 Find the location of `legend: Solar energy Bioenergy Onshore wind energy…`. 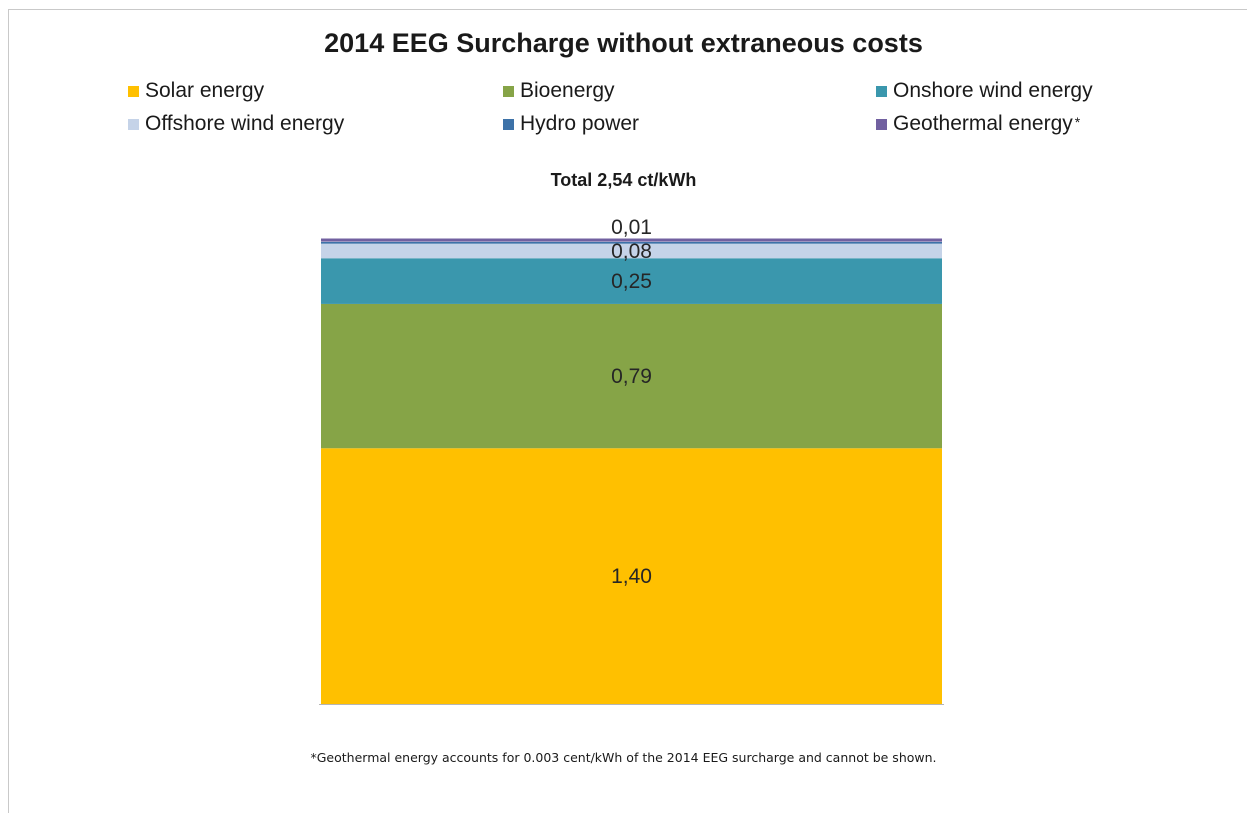

legend: Solar energy Bioenergy Onshore wind energy… is located at coordinates (623, 111).